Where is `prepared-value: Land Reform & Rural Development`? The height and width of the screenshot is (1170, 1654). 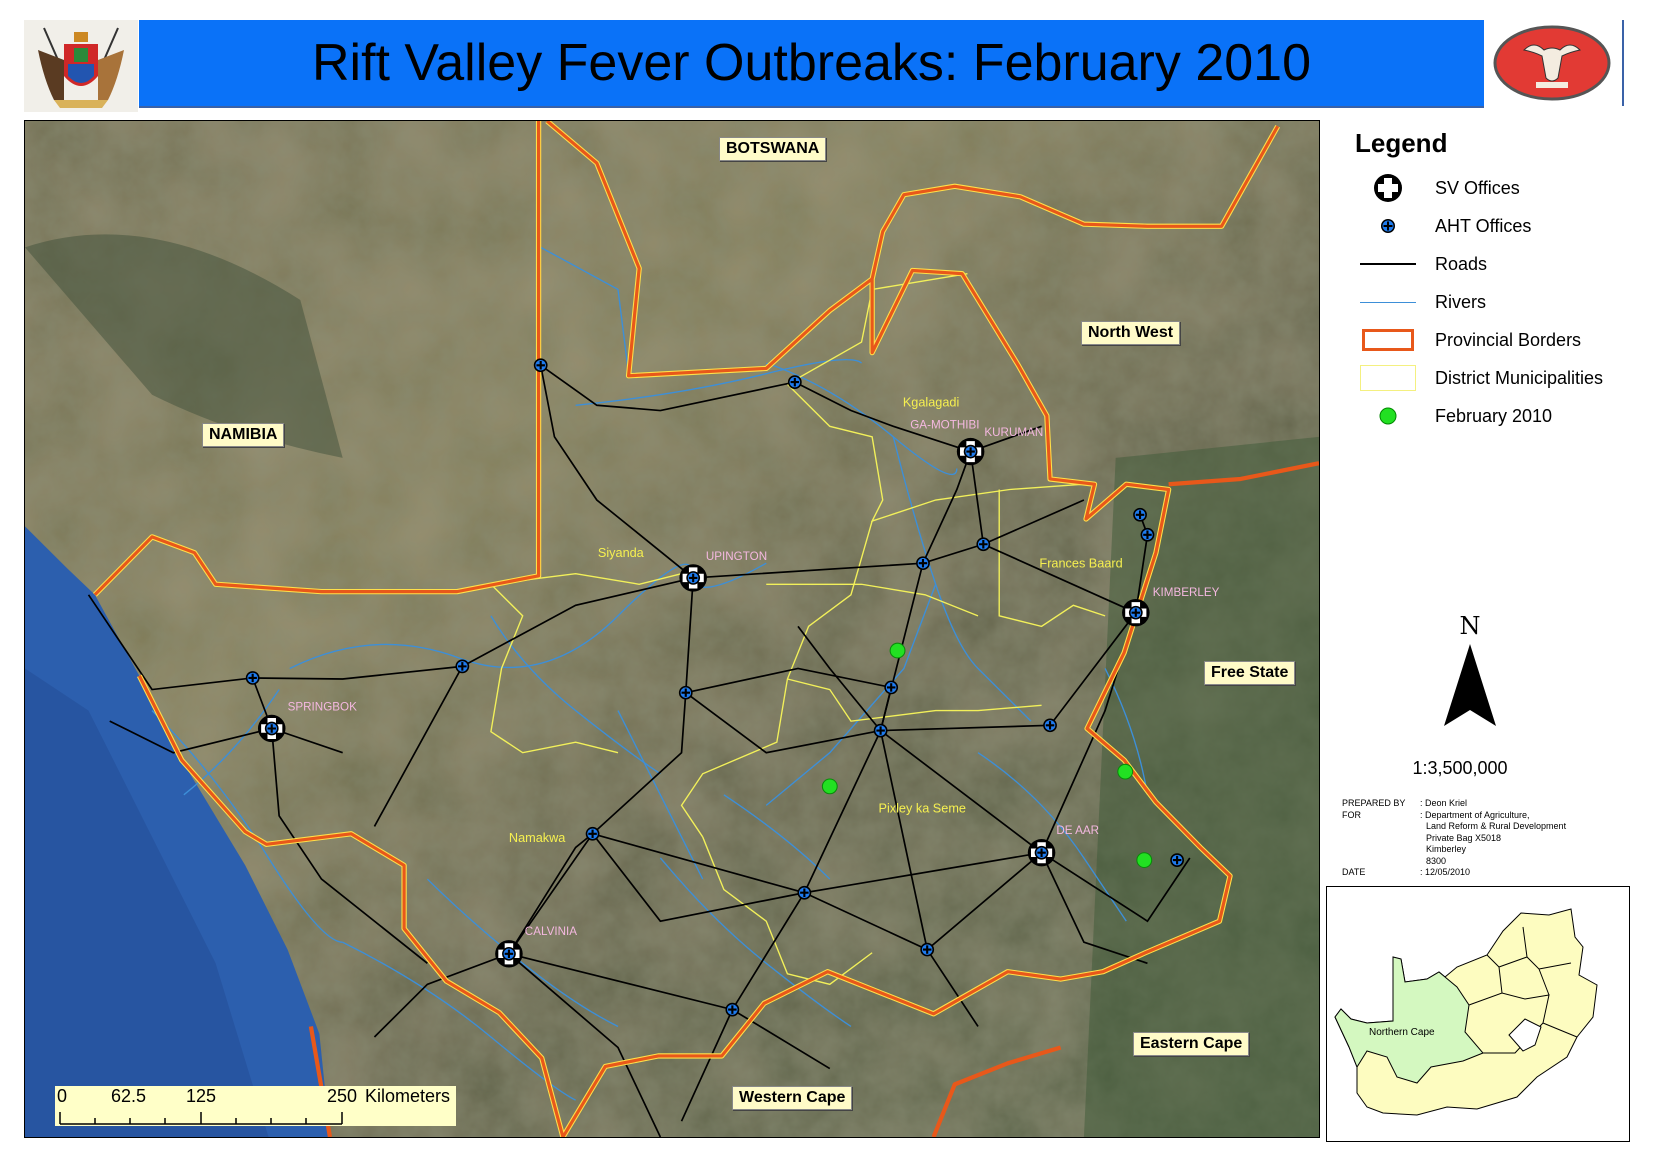 prepared-value: Land Reform & Rural Development is located at coordinates (1496, 826).